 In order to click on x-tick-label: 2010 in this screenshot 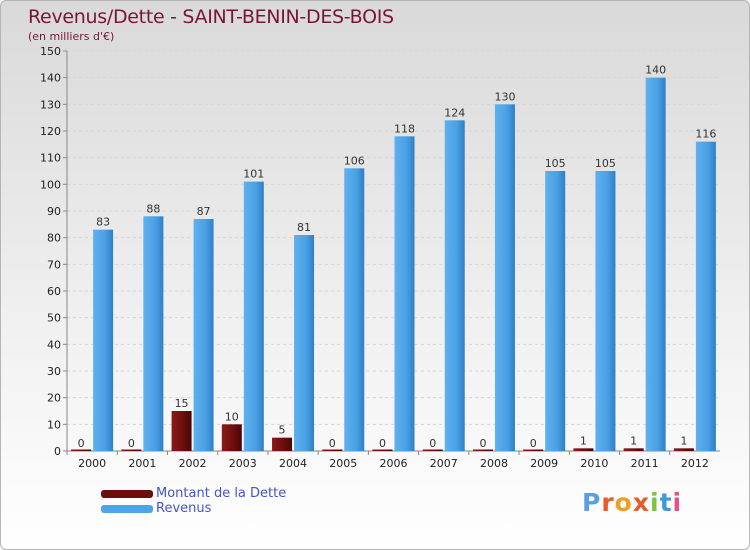, I will do `click(594, 463)`.